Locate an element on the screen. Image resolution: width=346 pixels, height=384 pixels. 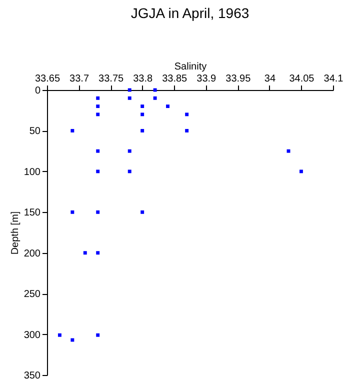
x-tick-label: 33.8 is located at coordinates (143, 79).